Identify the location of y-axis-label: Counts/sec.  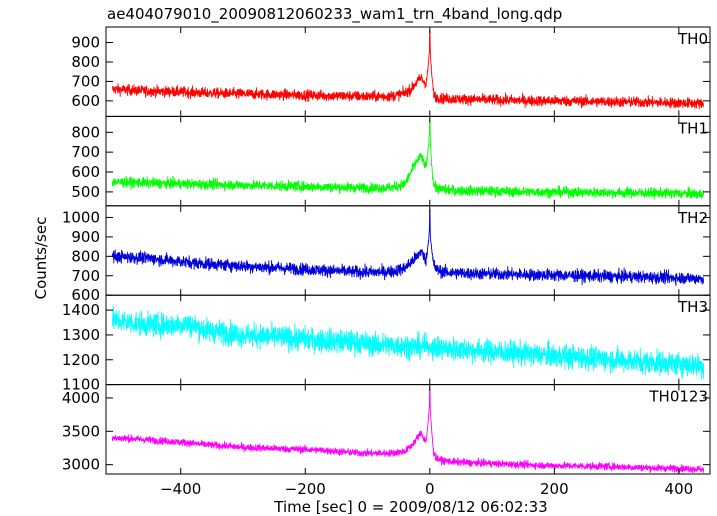
(41, 258).